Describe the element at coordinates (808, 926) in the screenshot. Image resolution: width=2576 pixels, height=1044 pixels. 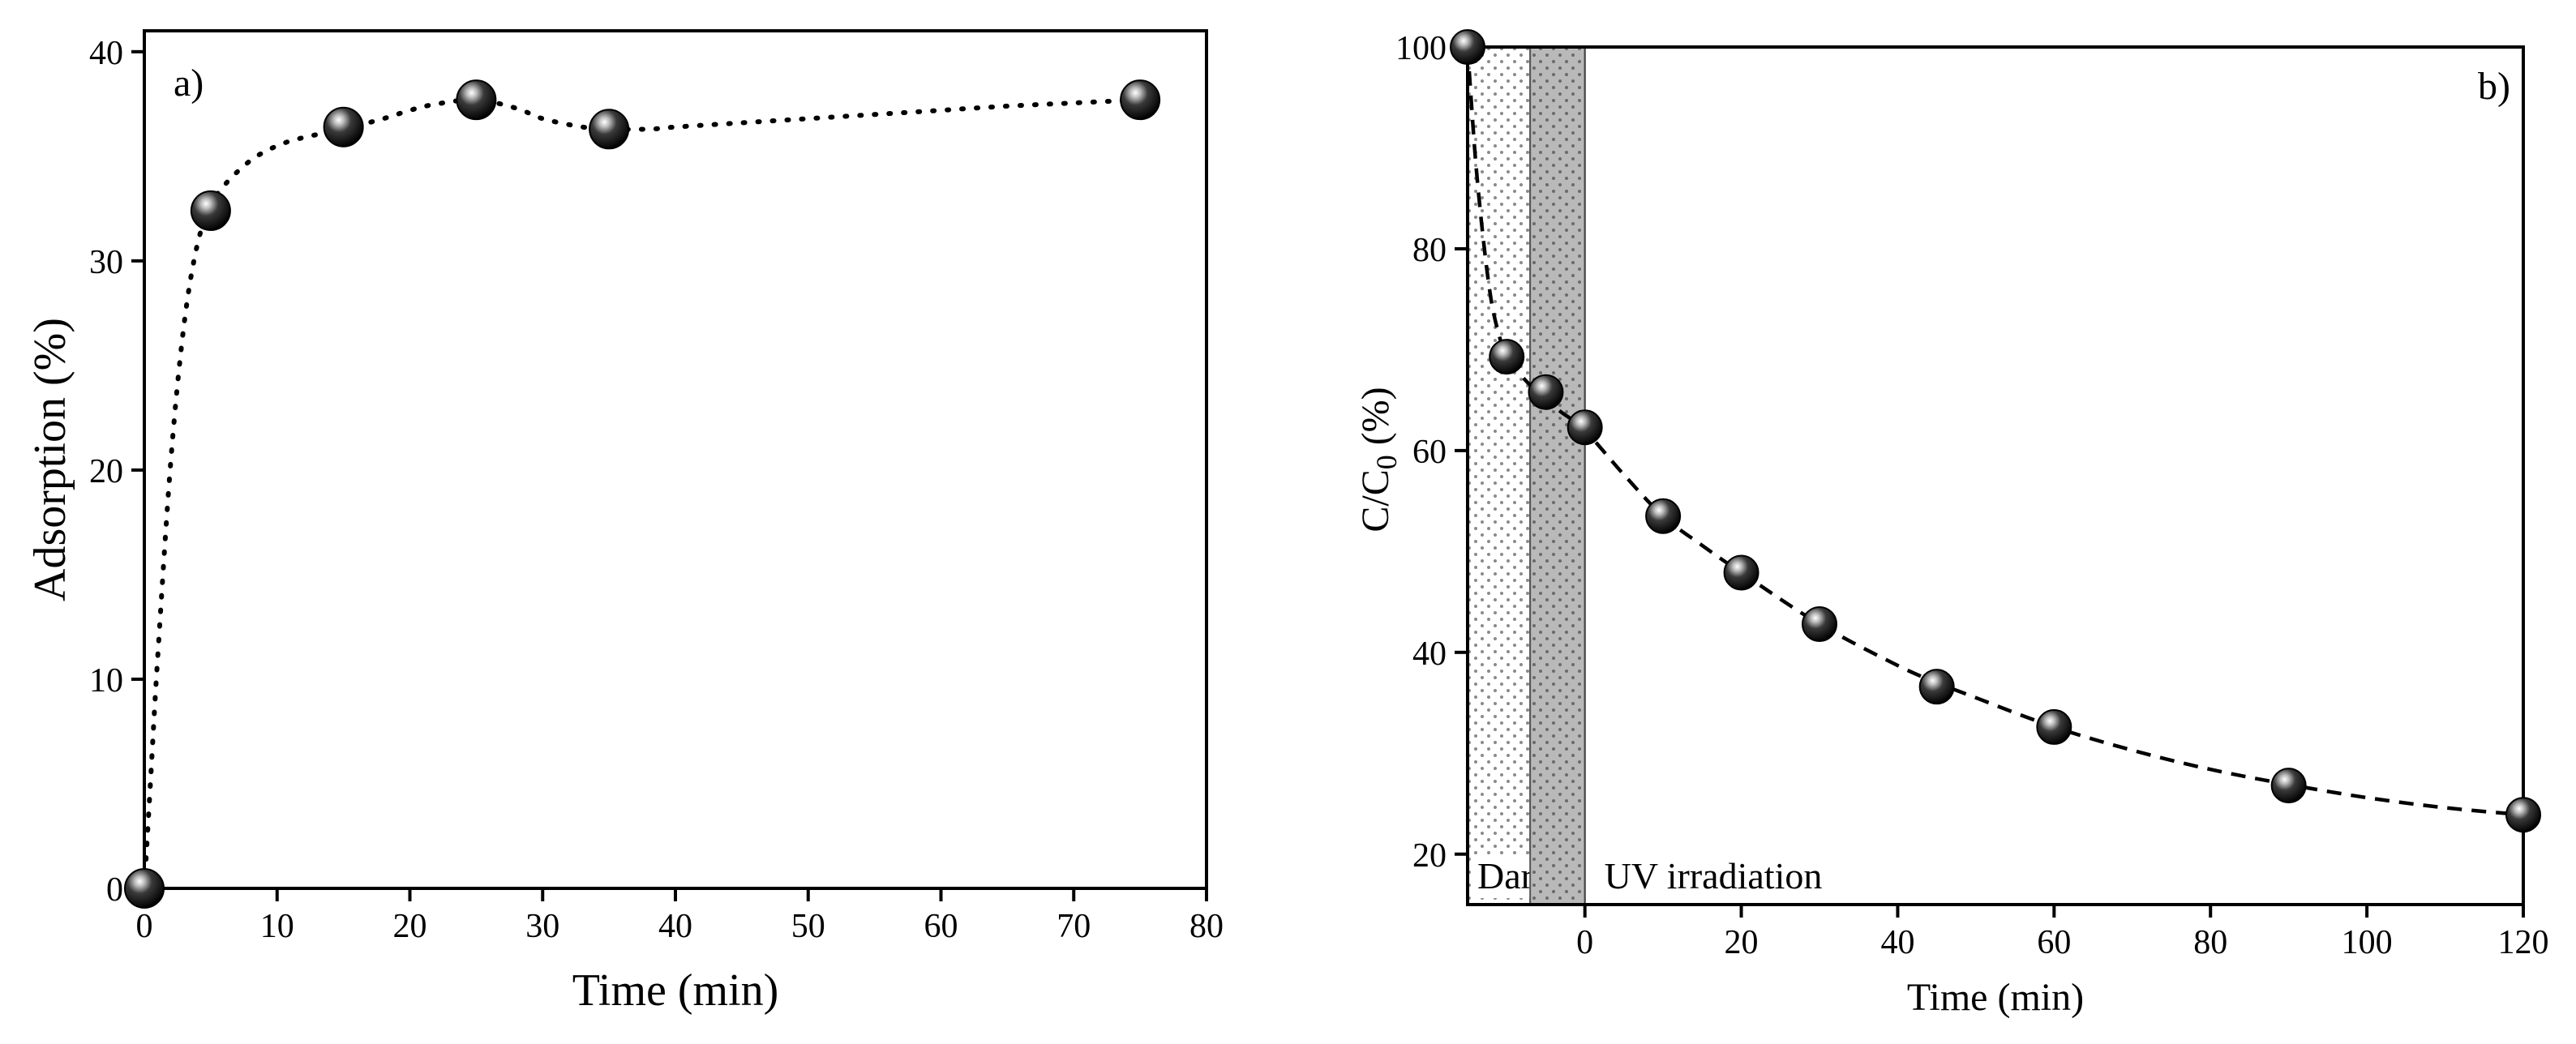
I see `x-tick-label: 50` at that location.